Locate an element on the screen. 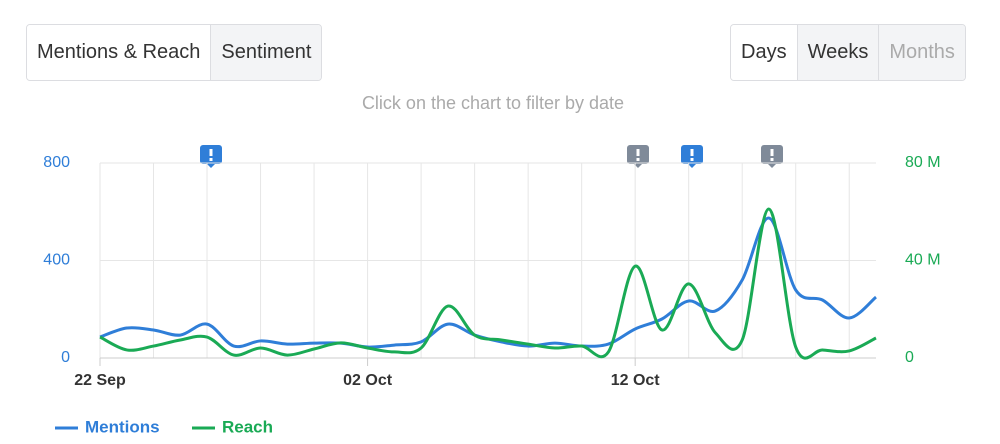 Image resolution: width=1000 pixels, height=444 pixels. y-tick-label: 800 is located at coordinates (56, 162).